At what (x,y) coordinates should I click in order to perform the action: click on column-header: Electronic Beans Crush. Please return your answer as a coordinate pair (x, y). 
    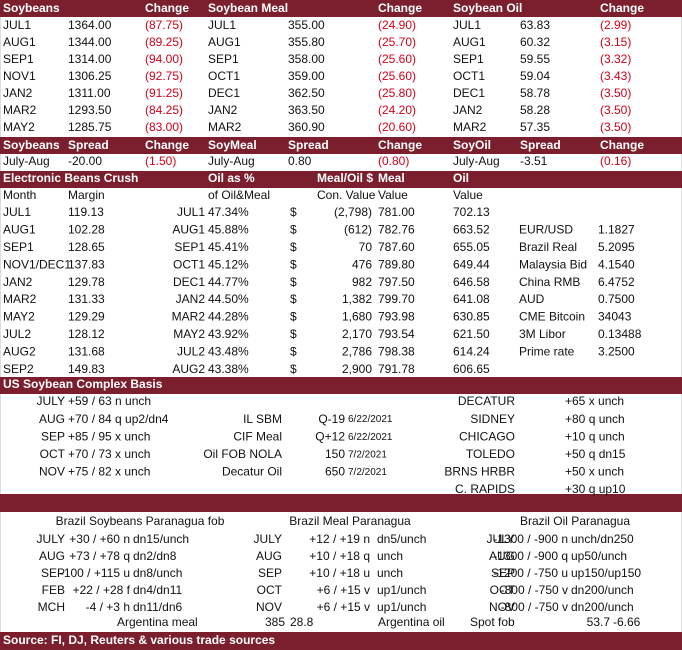
    Looking at the image, I should click on (70, 178).